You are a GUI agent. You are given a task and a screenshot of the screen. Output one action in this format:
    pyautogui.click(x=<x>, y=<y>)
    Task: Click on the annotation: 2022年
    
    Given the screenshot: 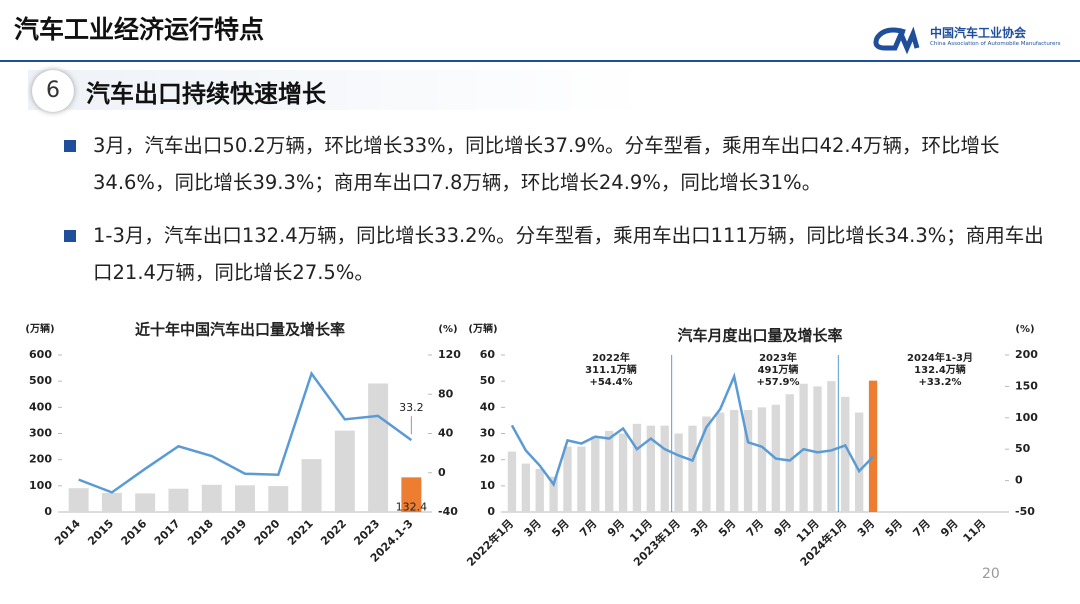 What is the action you would take?
    pyautogui.click(x=611, y=357)
    